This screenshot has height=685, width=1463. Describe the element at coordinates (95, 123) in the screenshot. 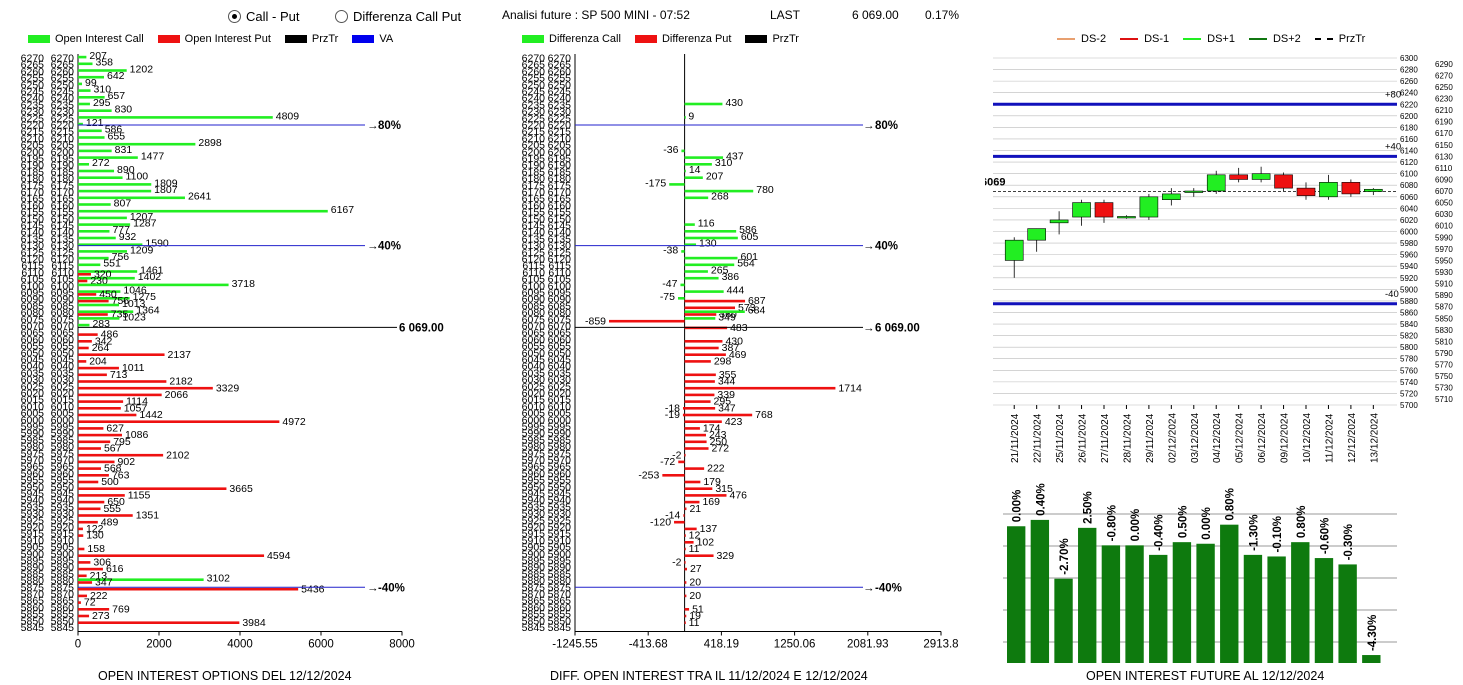

I see `call-value-label: 121` at that location.